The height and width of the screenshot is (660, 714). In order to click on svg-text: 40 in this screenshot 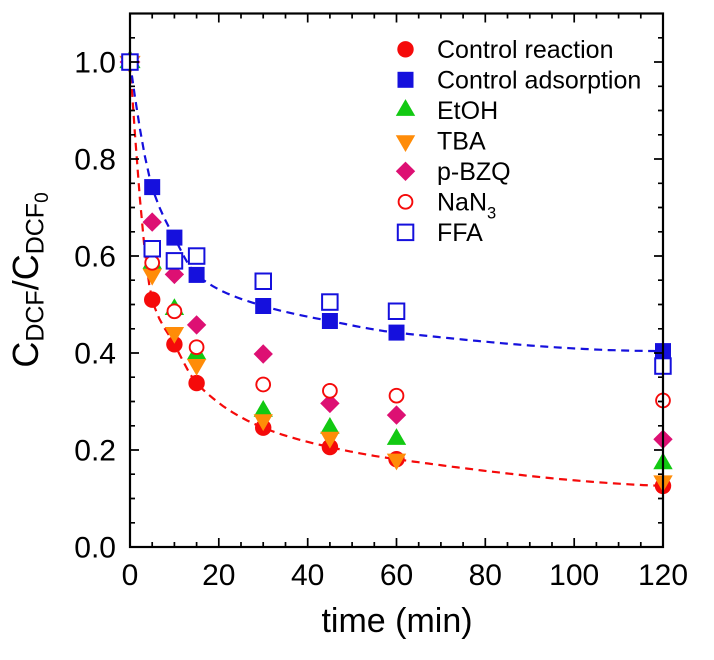, I will do `click(307, 575)`.